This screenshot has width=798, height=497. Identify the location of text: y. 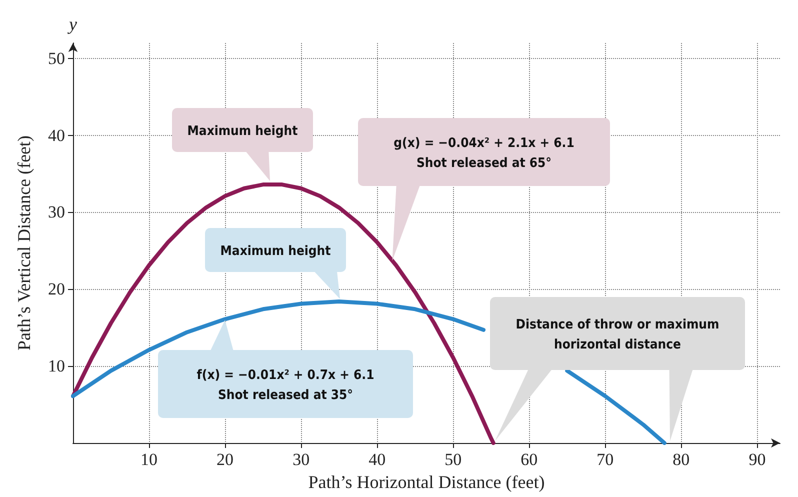
(72, 24).